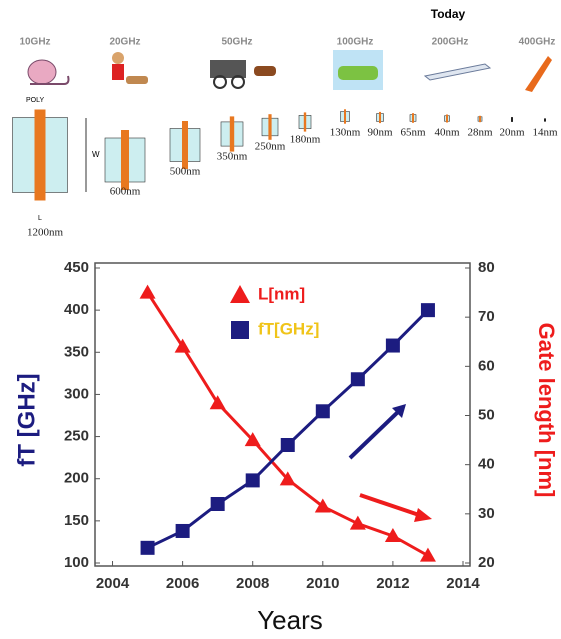  Describe the element at coordinates (76, 309) in the screenshot. I see `y-tick-label: 400` at that location.